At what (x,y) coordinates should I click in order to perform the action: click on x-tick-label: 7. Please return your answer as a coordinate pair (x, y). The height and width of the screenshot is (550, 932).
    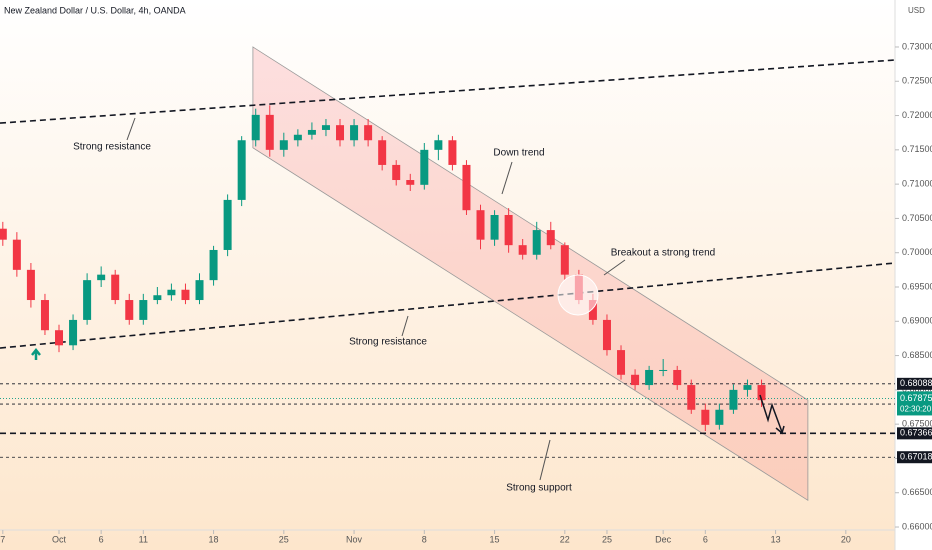
    Looking at the image, I should click on (2, 539).